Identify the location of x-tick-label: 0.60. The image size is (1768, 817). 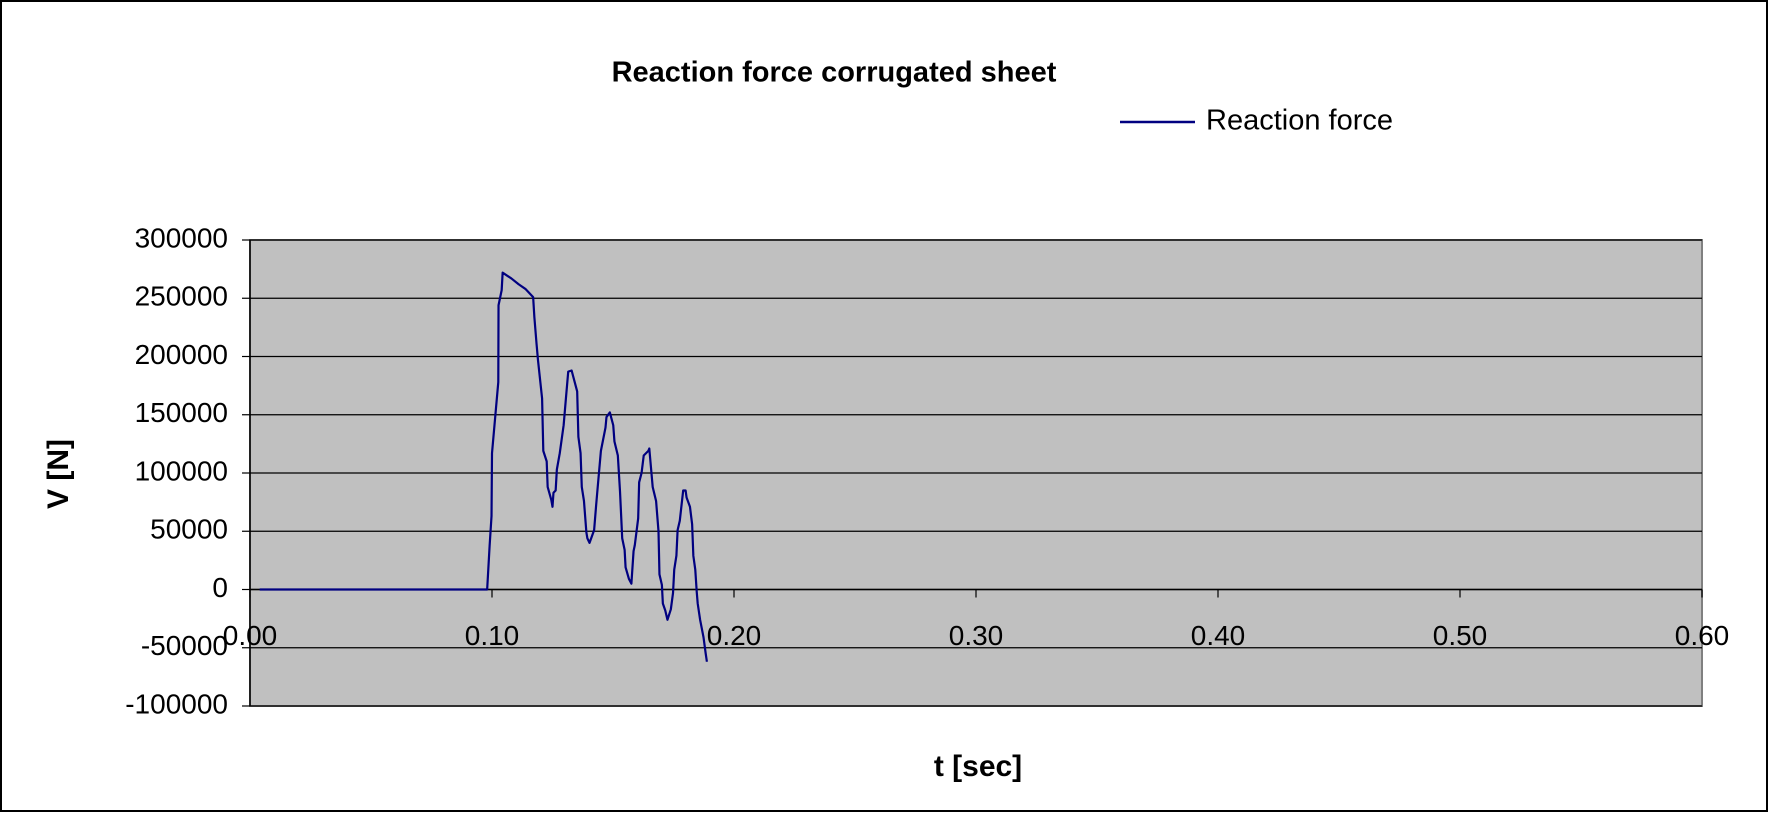
(1702, 635).